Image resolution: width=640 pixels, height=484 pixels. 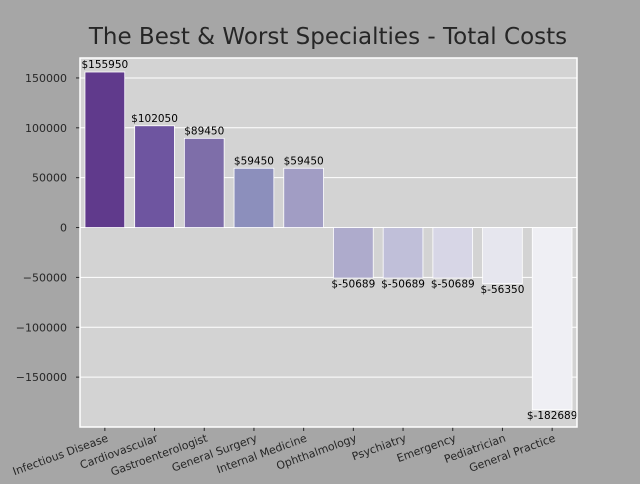 What do you see at coordinates (46, 128) in the screenshot?
I see `y-tick-label: 100000` at bounding box center [46, 128].